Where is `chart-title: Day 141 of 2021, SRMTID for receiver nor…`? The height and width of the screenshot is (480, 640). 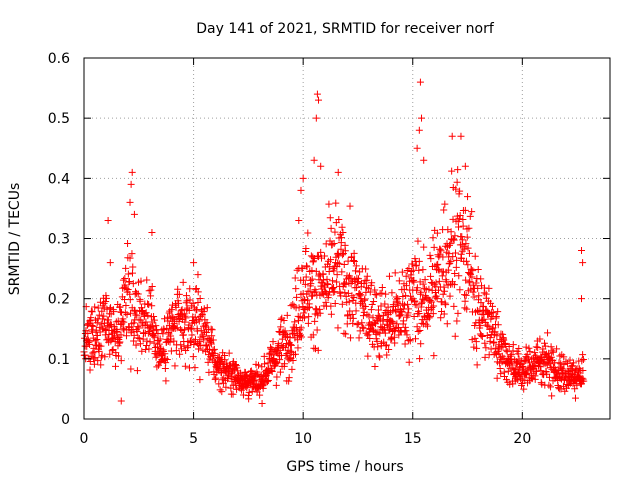
chart-title: Day 141 of 2021, SRMTID for receiver nor… is located at coordinates (345, 29).